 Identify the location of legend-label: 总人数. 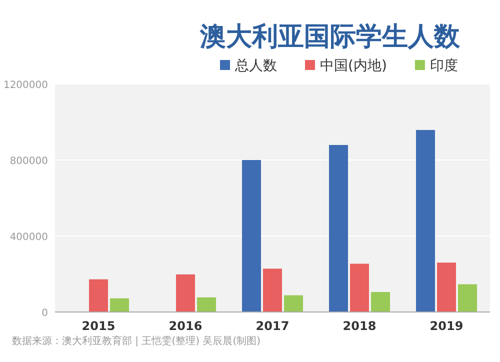
(255, 66).